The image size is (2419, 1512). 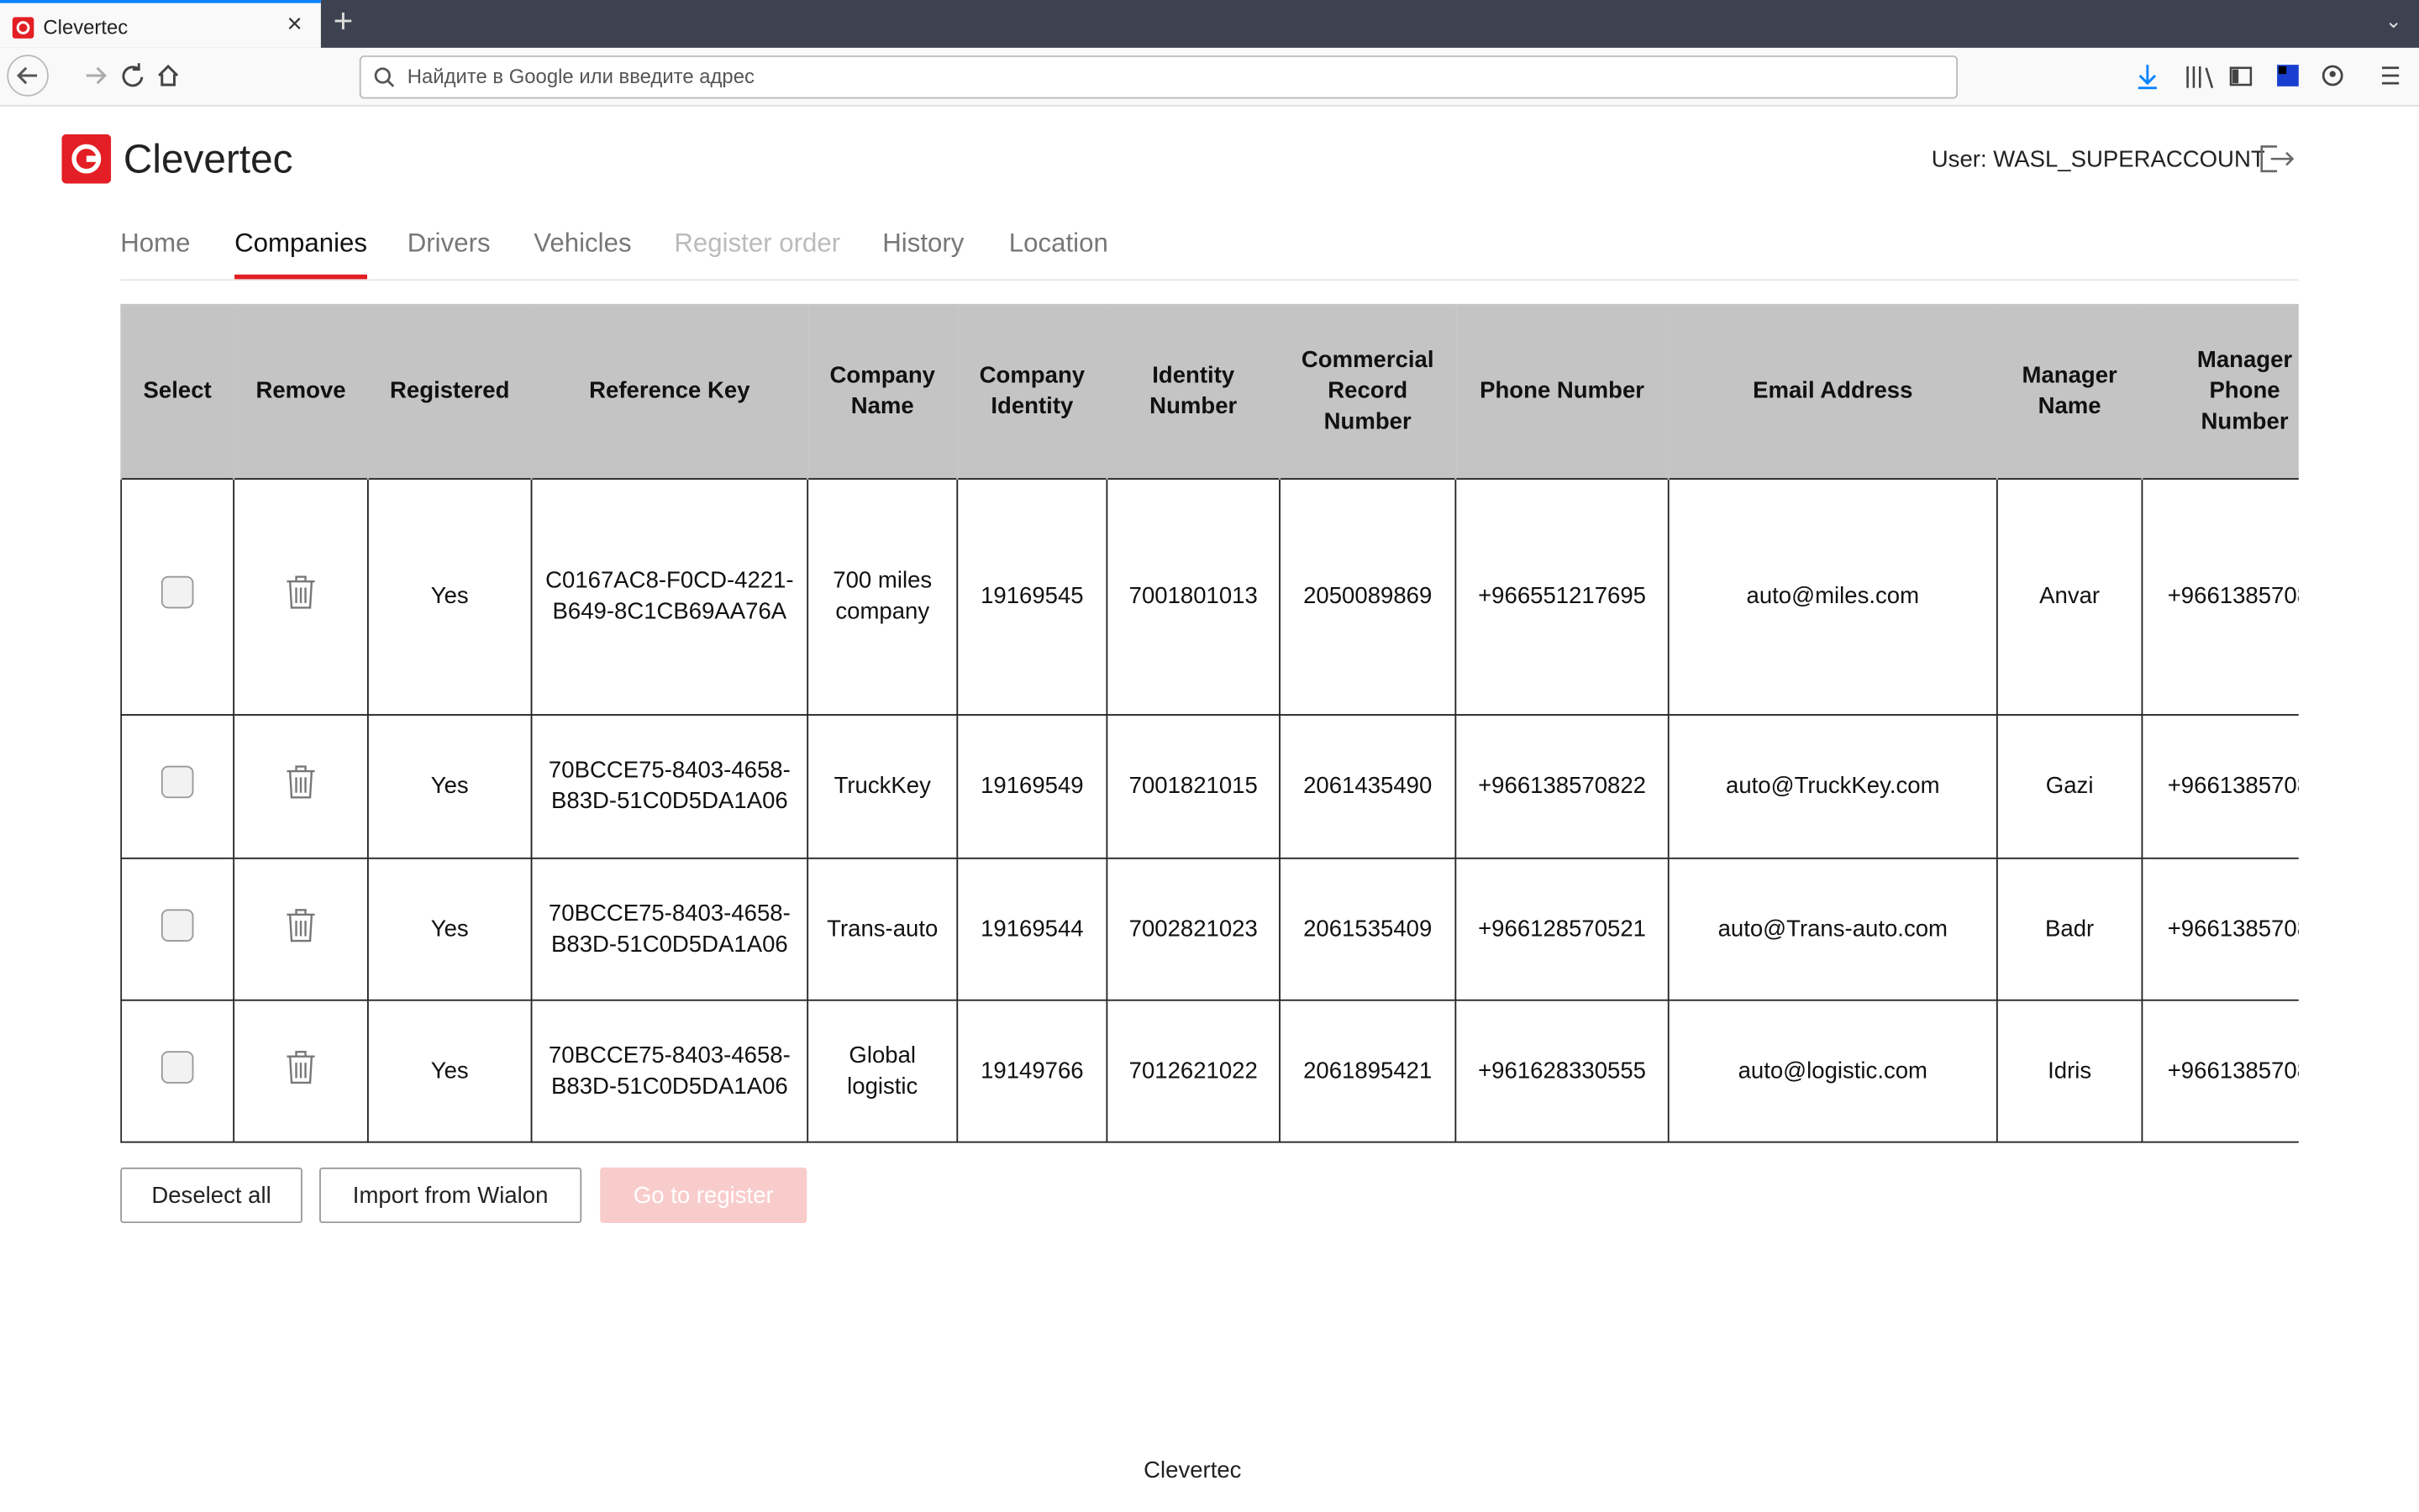 What do you see at coordinates (1561, 929) in the screenshot?
I see `table-cell: +966128570521` at bounding box center [1561, 929].